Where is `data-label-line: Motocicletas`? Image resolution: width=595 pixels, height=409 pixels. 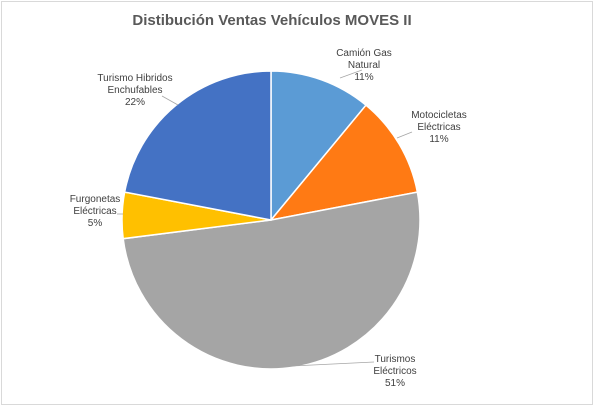 data-label-line: Motocicletas is located at coordinates (439, 115).